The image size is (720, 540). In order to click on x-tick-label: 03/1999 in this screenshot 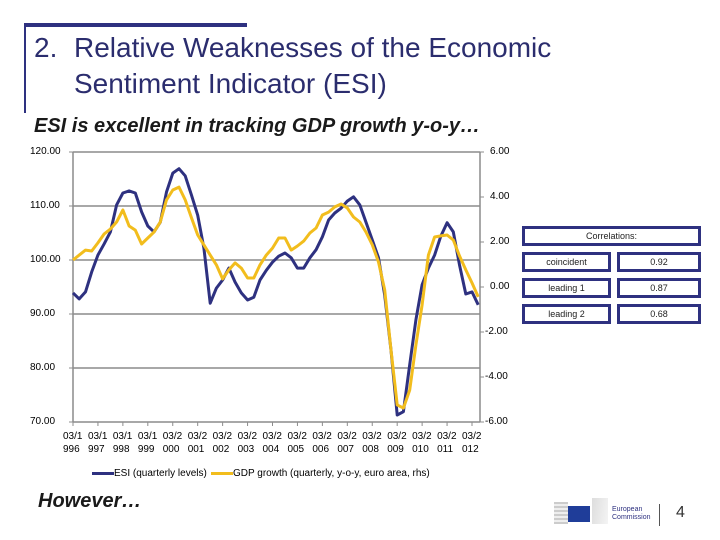, I will do `click(147, 443)`.